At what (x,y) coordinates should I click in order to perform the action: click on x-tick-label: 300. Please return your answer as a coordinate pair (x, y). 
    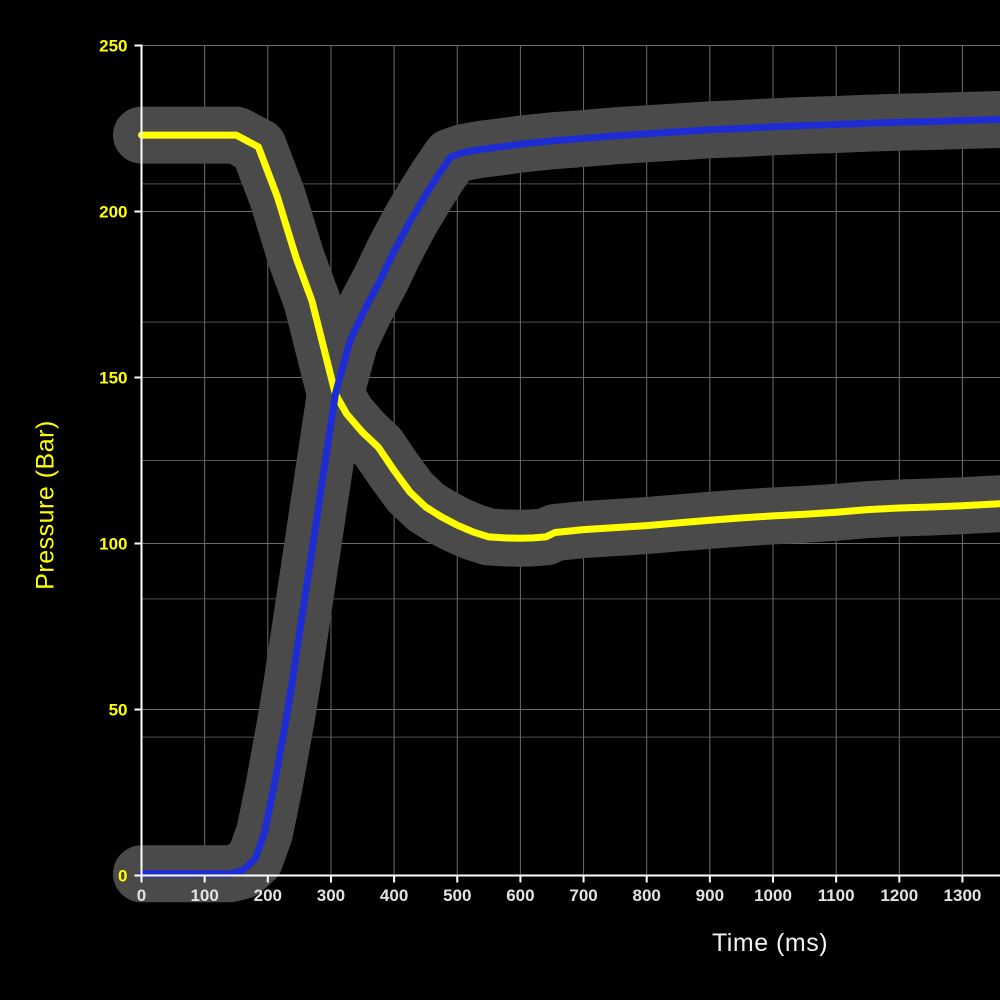
    Looking at the image, I should click on (331, 895).